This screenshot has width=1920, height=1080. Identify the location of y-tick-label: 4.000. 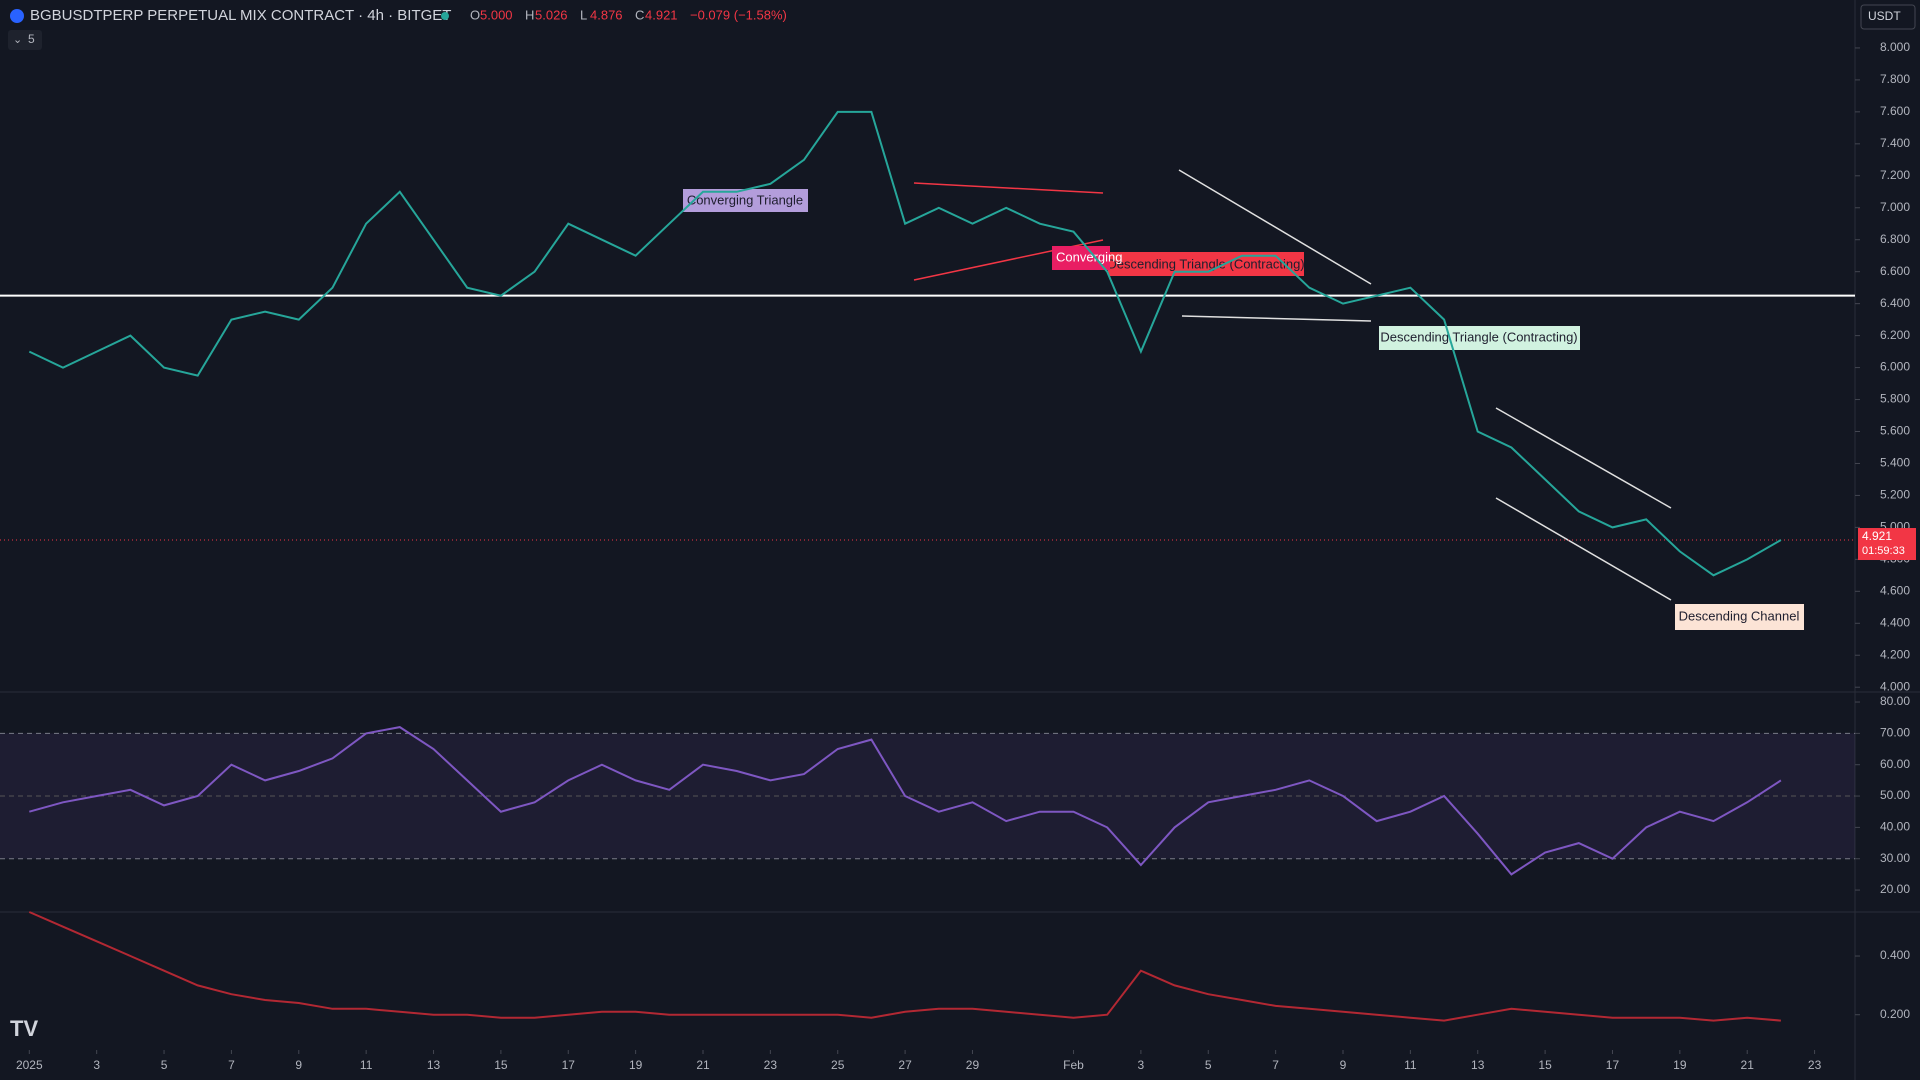
(1895, 686).